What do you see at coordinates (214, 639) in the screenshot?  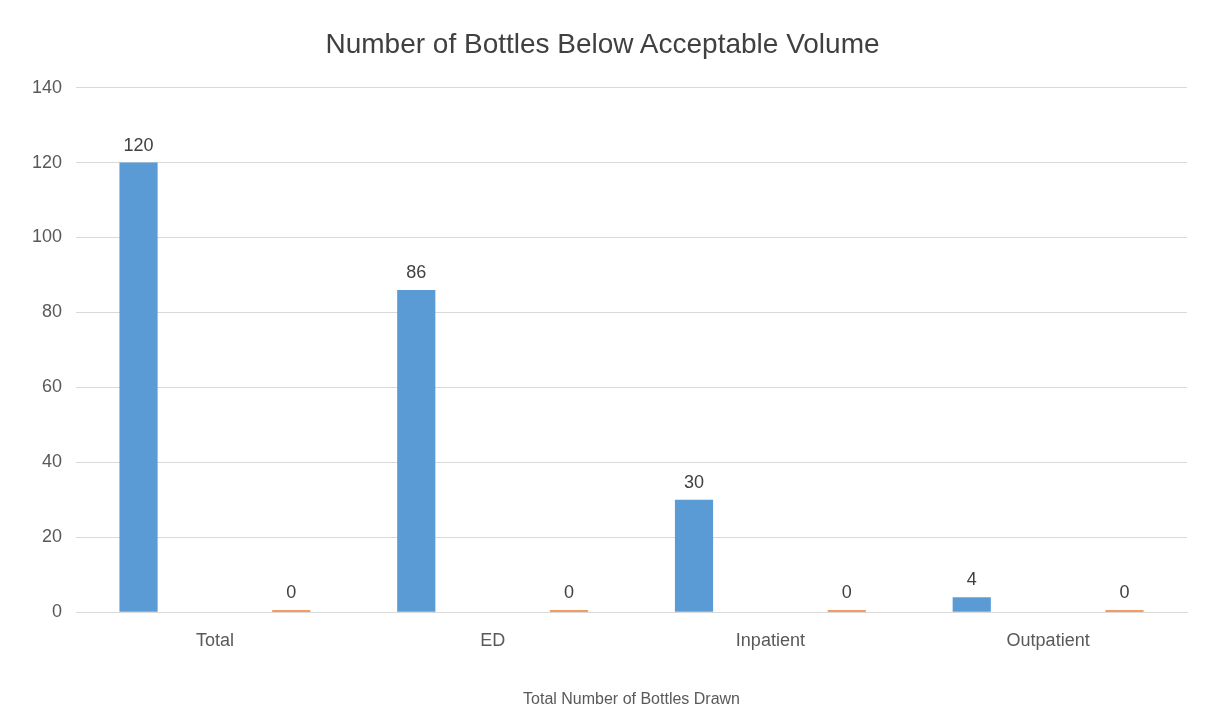 I see `x-tick-label: Total` at bounding box center [214, 639].